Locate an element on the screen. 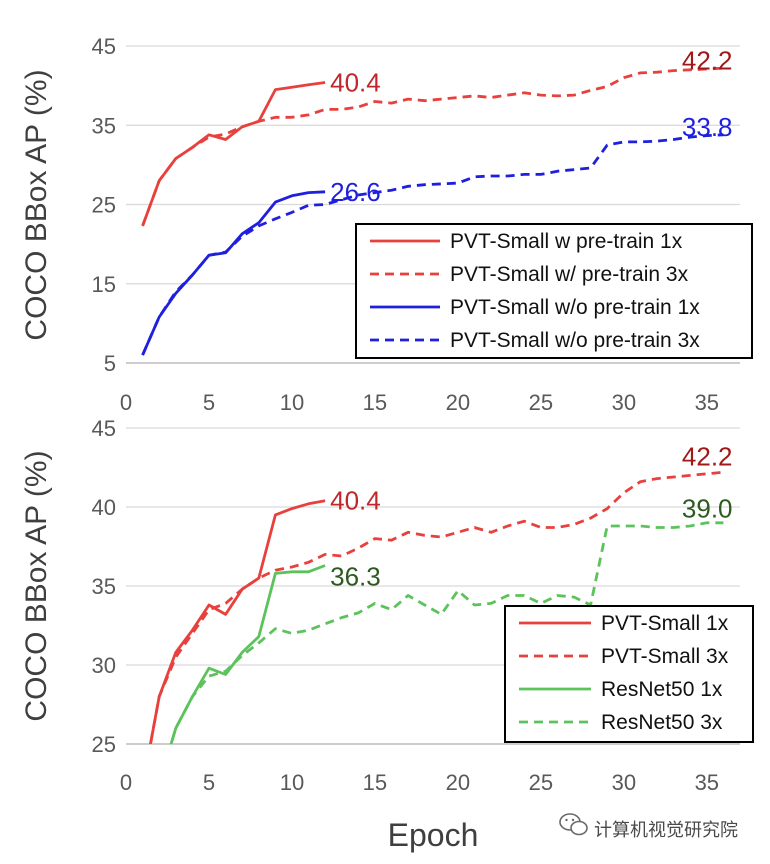  series-line-pvt-small-w-pre-train-3x is located at coordinates (432, 146).